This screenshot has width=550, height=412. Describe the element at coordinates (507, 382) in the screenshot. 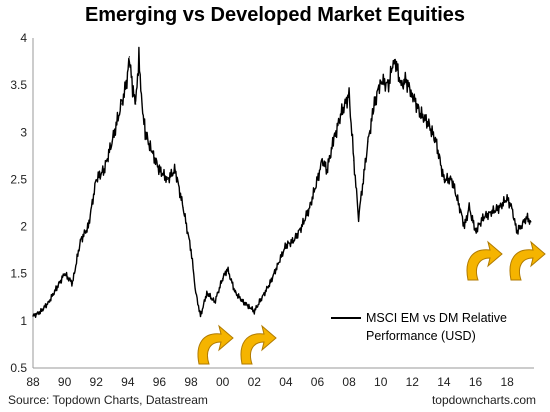

I see `x-tick-label: 18` at that location.